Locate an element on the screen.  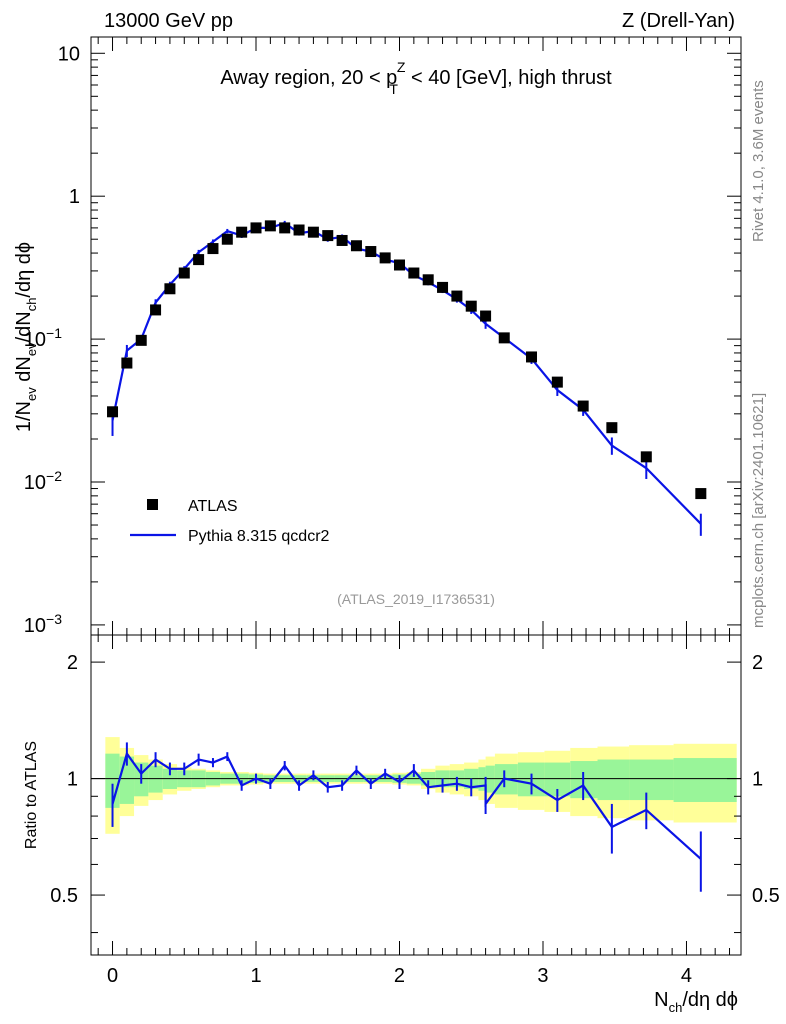
ylabel-sub-c: ch is located at coordinates (31, 305).